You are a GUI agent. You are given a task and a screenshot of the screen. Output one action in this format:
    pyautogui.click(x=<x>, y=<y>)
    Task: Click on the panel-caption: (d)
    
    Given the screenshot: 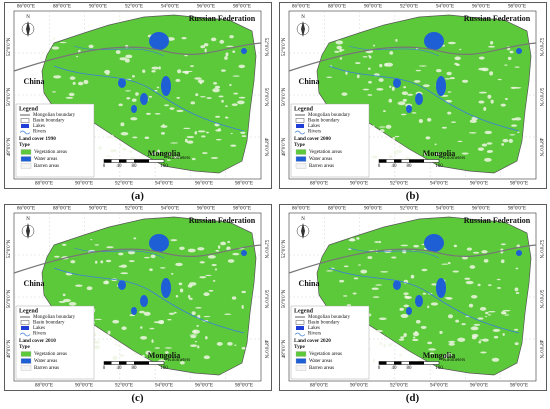 What is the action you would take?
    pyautogui.click(x=413, y=398)
    